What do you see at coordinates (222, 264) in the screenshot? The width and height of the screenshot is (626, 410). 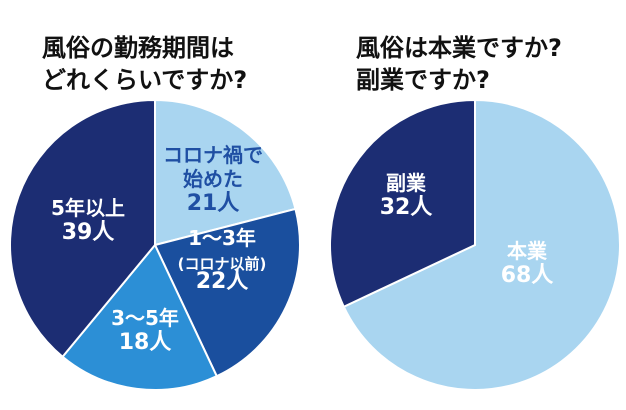 I see `pie-0-slice-1-category: (コロナ以前)` at bounding box center [222, 264].